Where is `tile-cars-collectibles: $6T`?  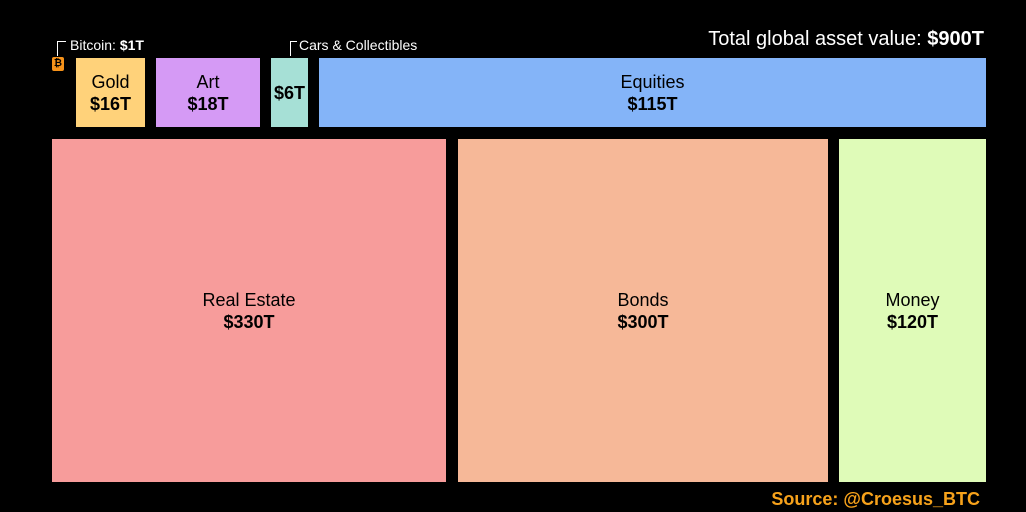 tile-cars-collectibles: $6T is located at coordinates (289, 92).